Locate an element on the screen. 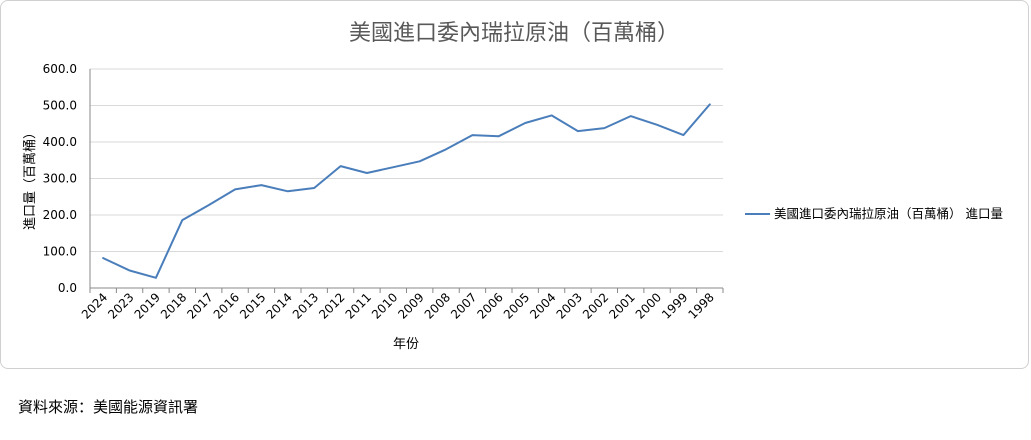 Image resolution: width=1031 pixels, height=440 pixels. x-tick-label: 1999 is located at coordinates (674, 305).